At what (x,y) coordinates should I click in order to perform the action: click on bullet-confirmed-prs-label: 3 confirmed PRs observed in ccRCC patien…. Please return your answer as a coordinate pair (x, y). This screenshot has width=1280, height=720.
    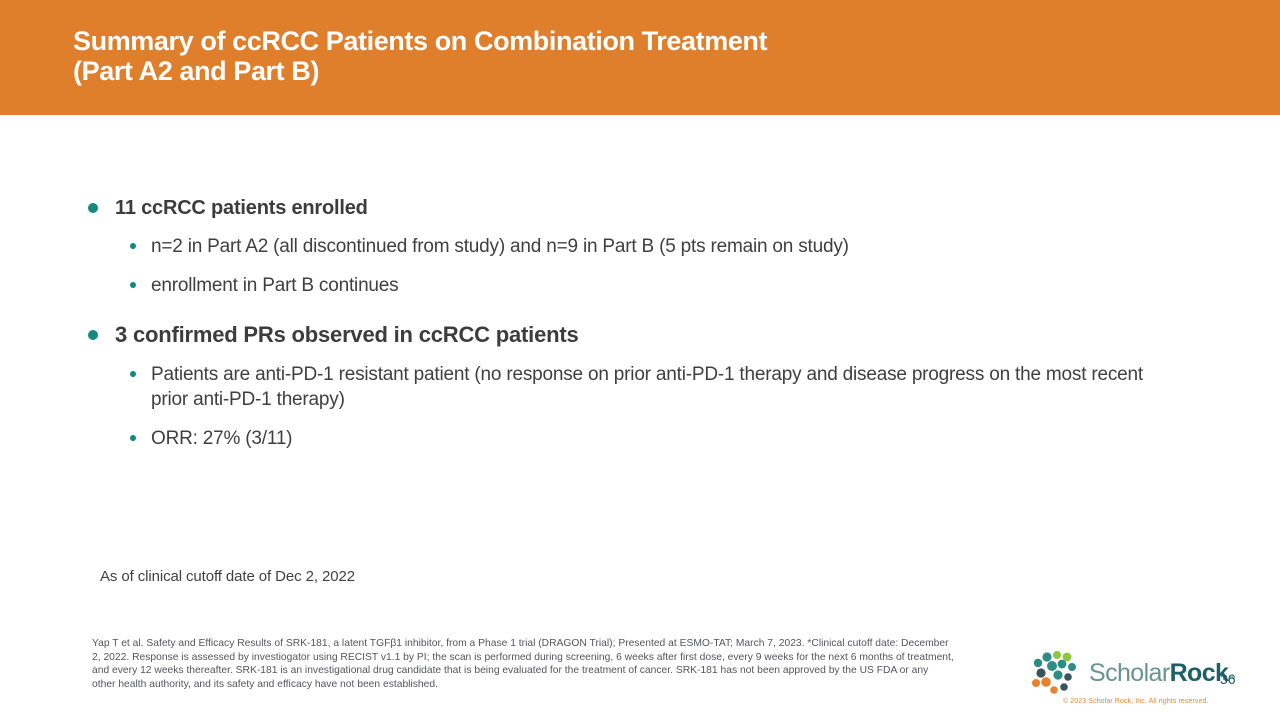
    Looking at the image, I should click on (347, 334).